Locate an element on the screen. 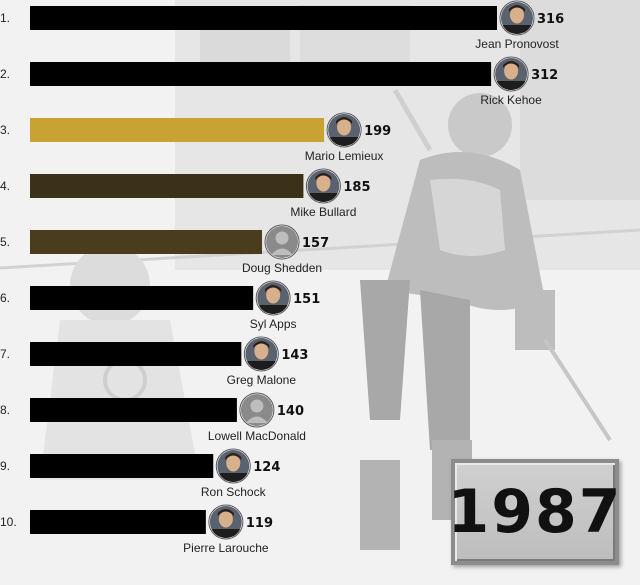 The image size is (640, 585). rank-label: 7. is located at coordinates (5, 354).